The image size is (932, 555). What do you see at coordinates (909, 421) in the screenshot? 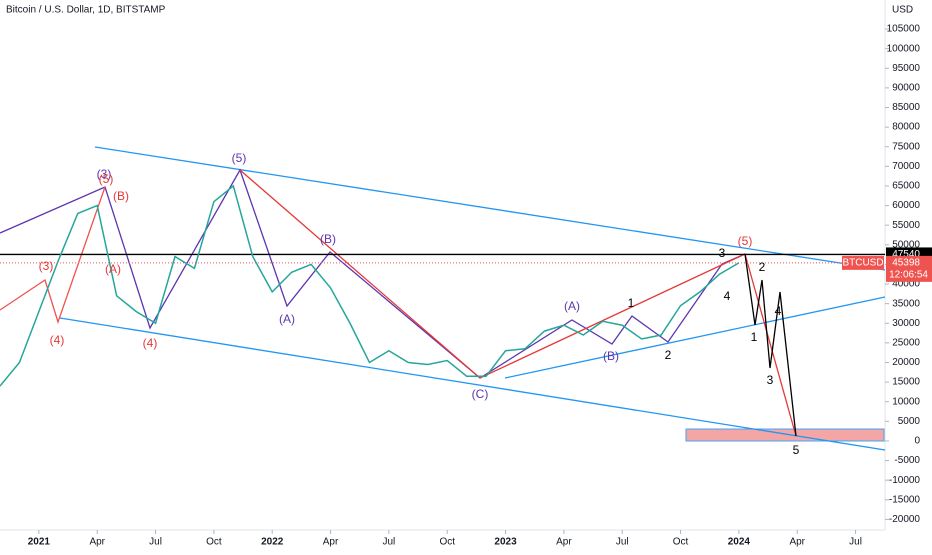
I see `y-tick-label: 5000` at bounding box center [909, 421].